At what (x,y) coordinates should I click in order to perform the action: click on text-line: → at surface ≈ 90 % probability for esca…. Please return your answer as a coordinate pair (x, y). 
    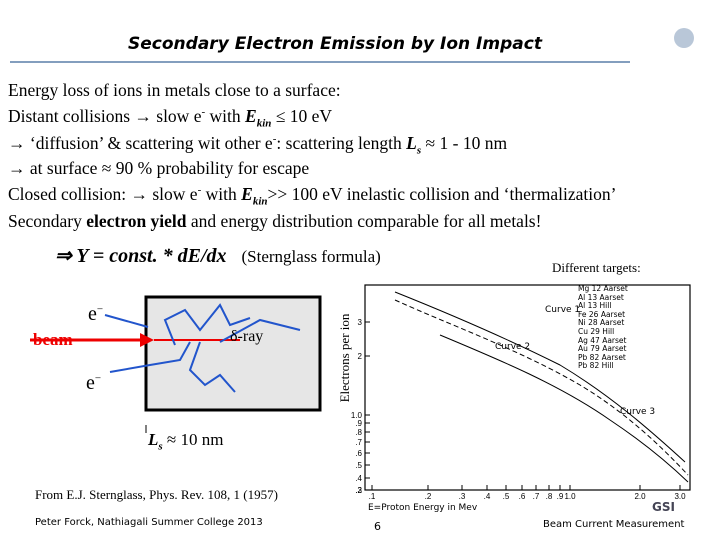
    Looking at the image, I should click on (158, 168).